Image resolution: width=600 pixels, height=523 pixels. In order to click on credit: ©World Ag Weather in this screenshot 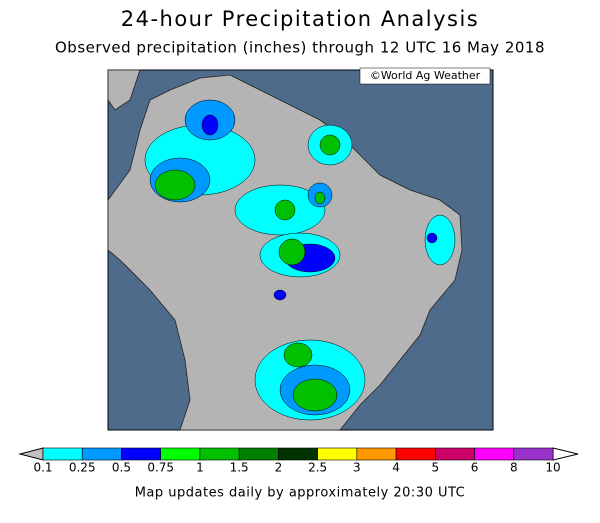, I will do `click(425, 75)`.